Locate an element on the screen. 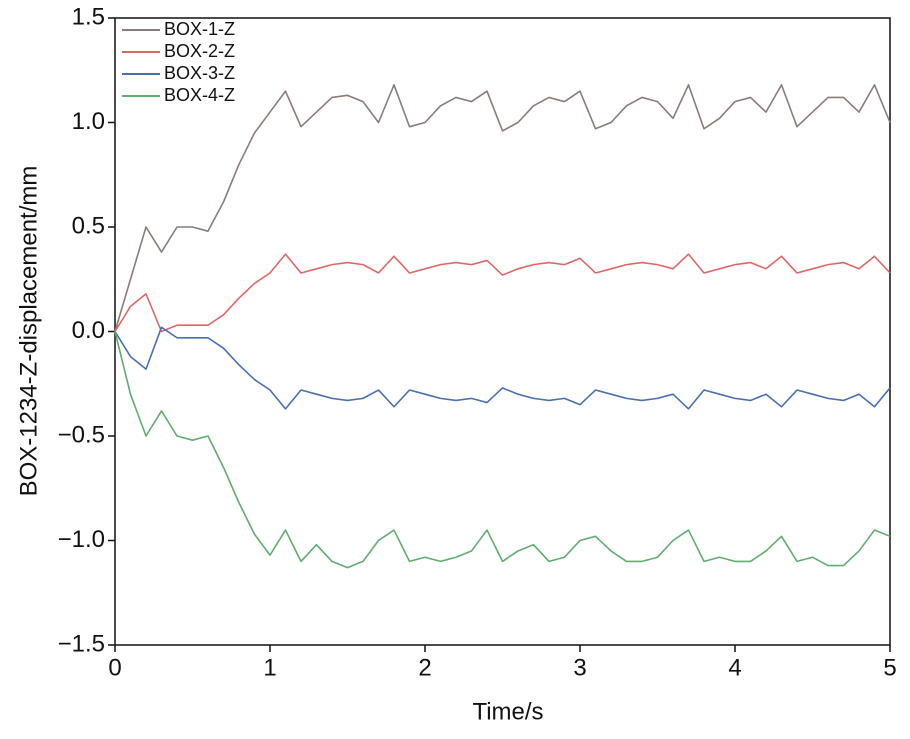  x-axis-label: Time/s is located at coordinates (507, 711).